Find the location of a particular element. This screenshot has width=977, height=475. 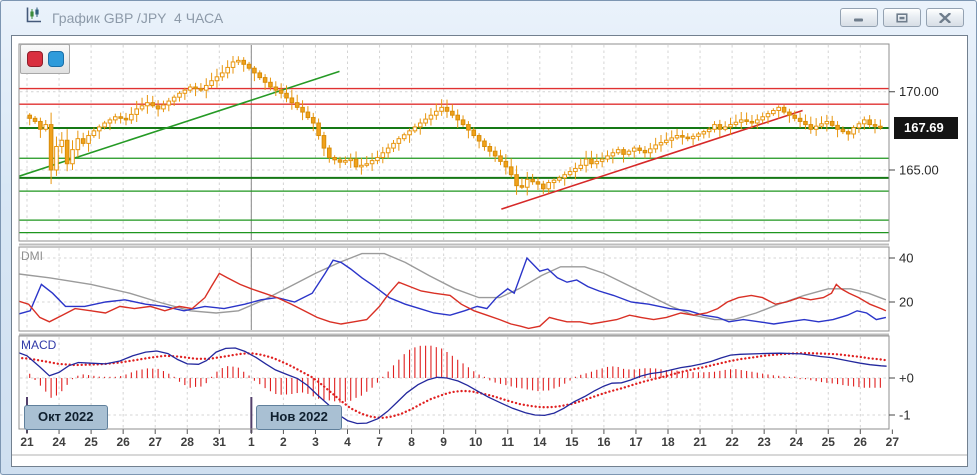

x-axis-label: 27 is located at coordinates (893, 442).